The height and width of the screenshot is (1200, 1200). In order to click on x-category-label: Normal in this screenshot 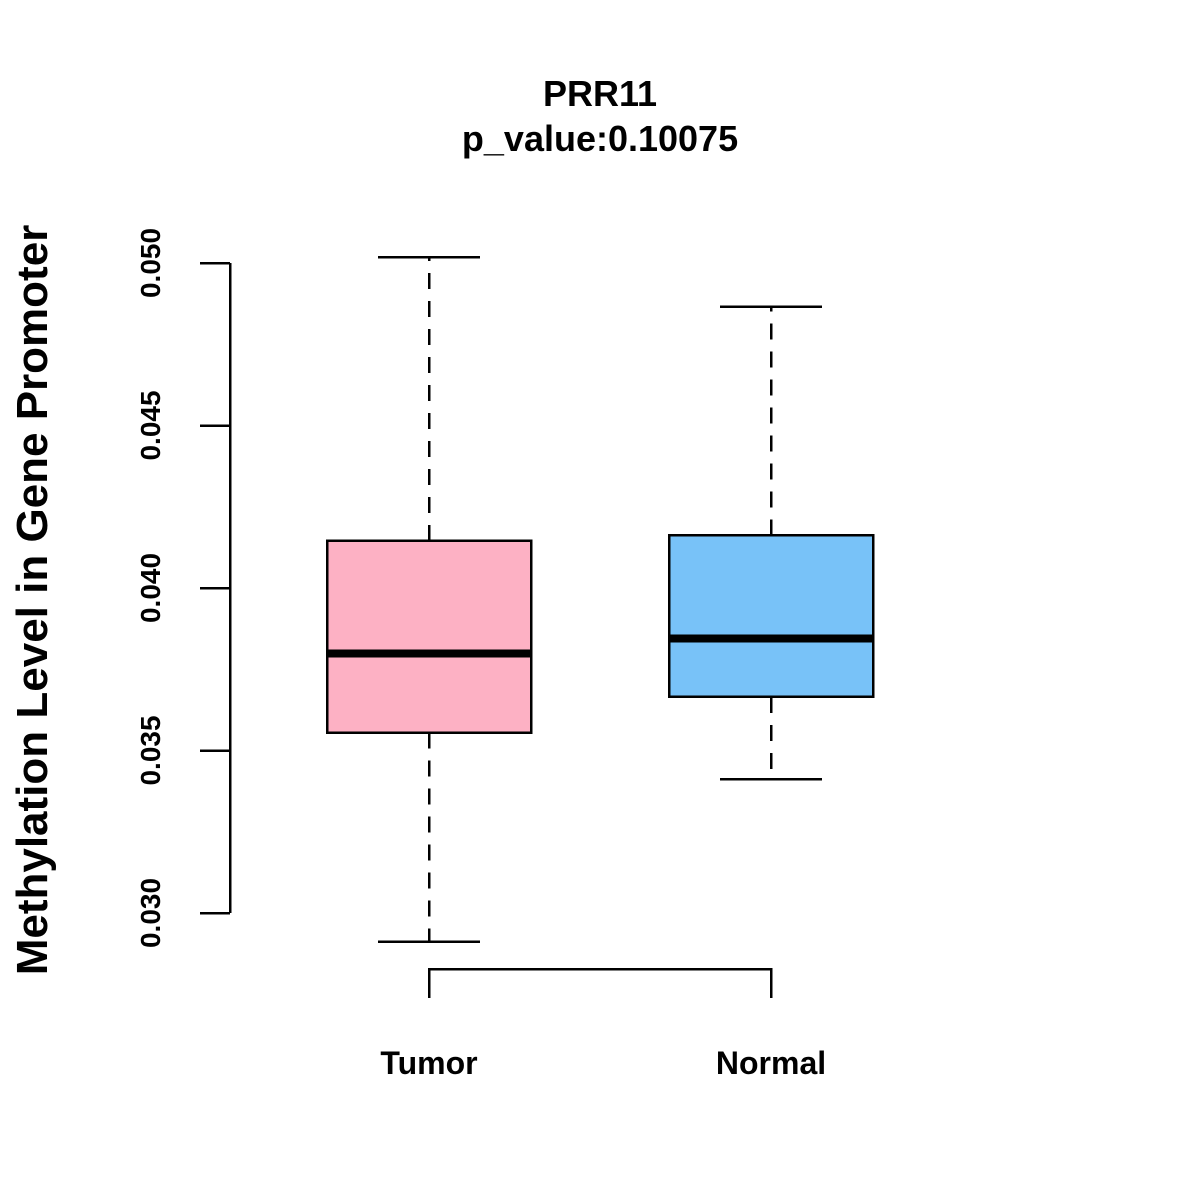, I will do `click(771, 1063)`.